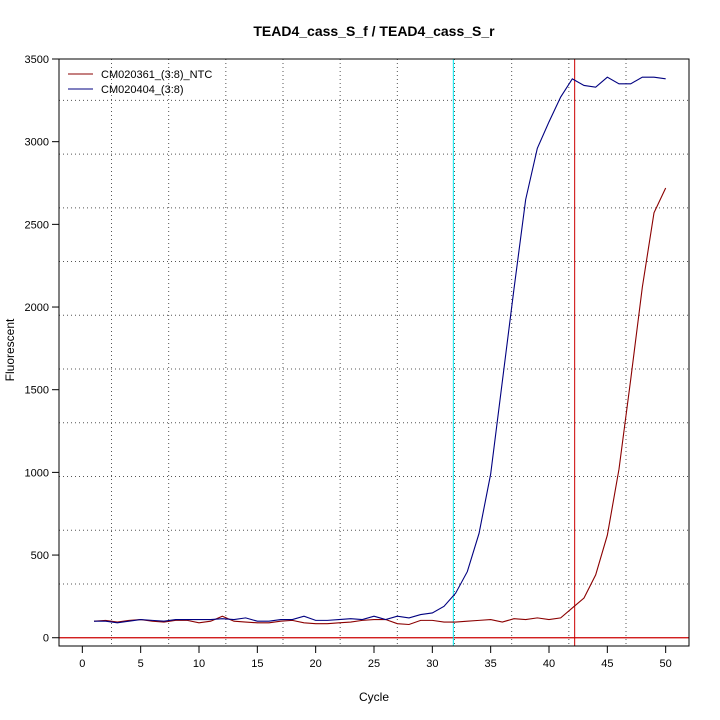 This screenshot has height=720, width=720. What do you see at coordinates (37, 225) in the screenshot?
I see `y-tick-label: 2500` at bounding box center [37, 225].